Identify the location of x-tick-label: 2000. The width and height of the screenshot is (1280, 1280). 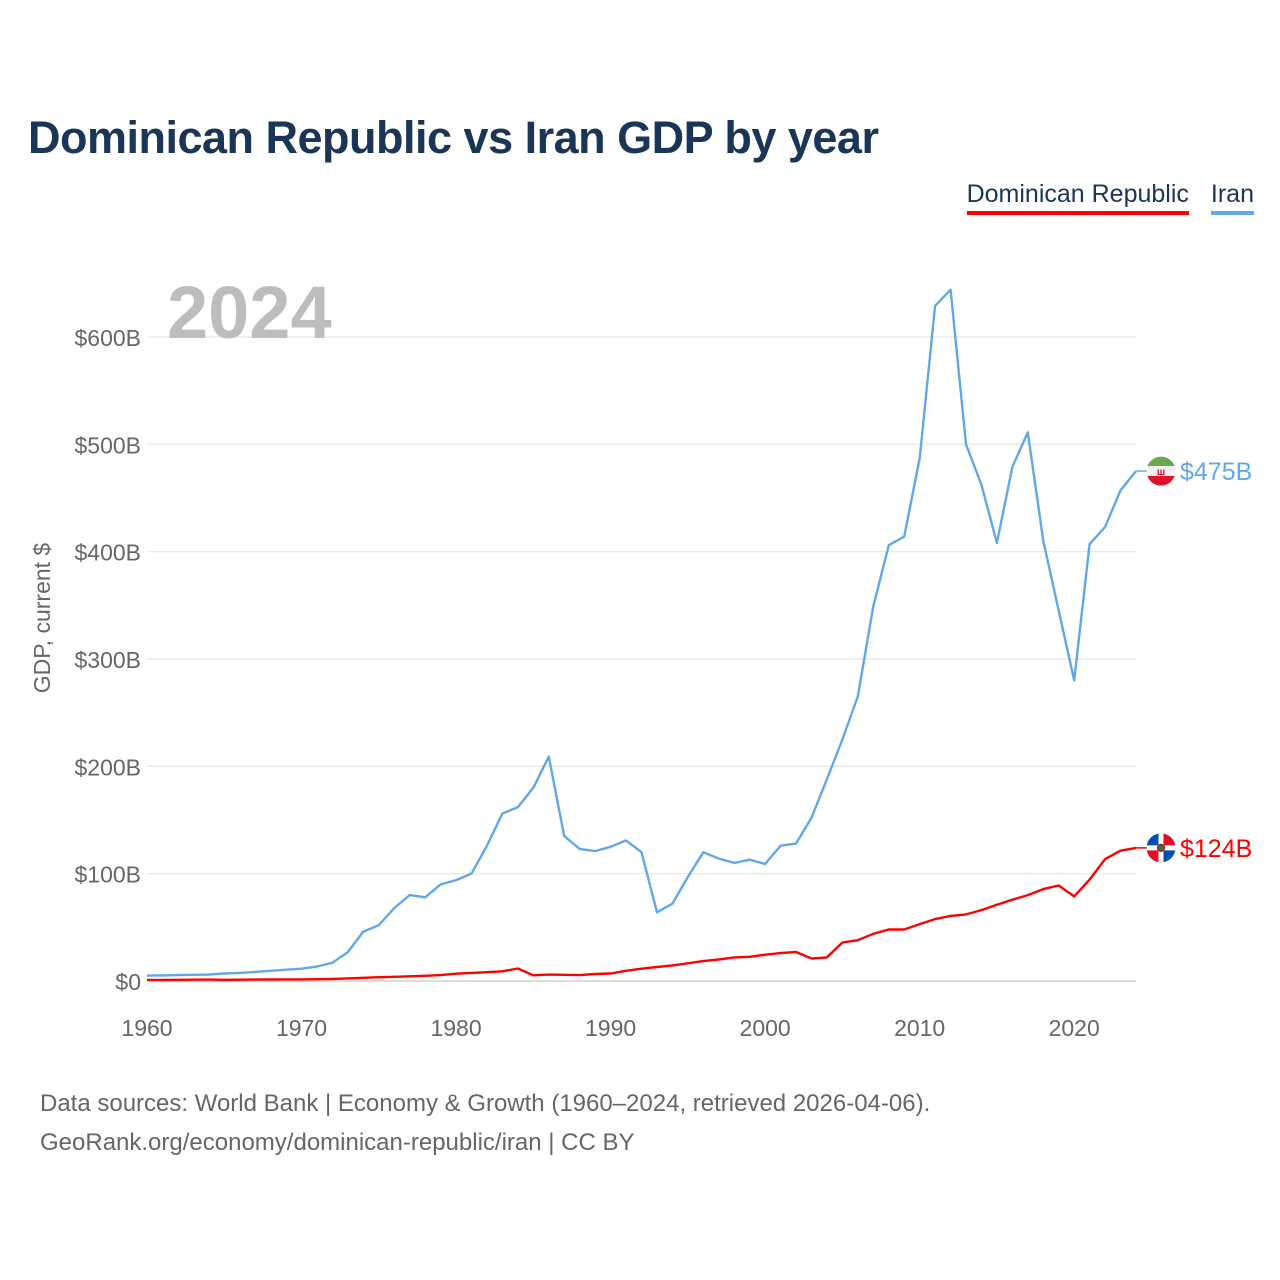
(765, 1028).